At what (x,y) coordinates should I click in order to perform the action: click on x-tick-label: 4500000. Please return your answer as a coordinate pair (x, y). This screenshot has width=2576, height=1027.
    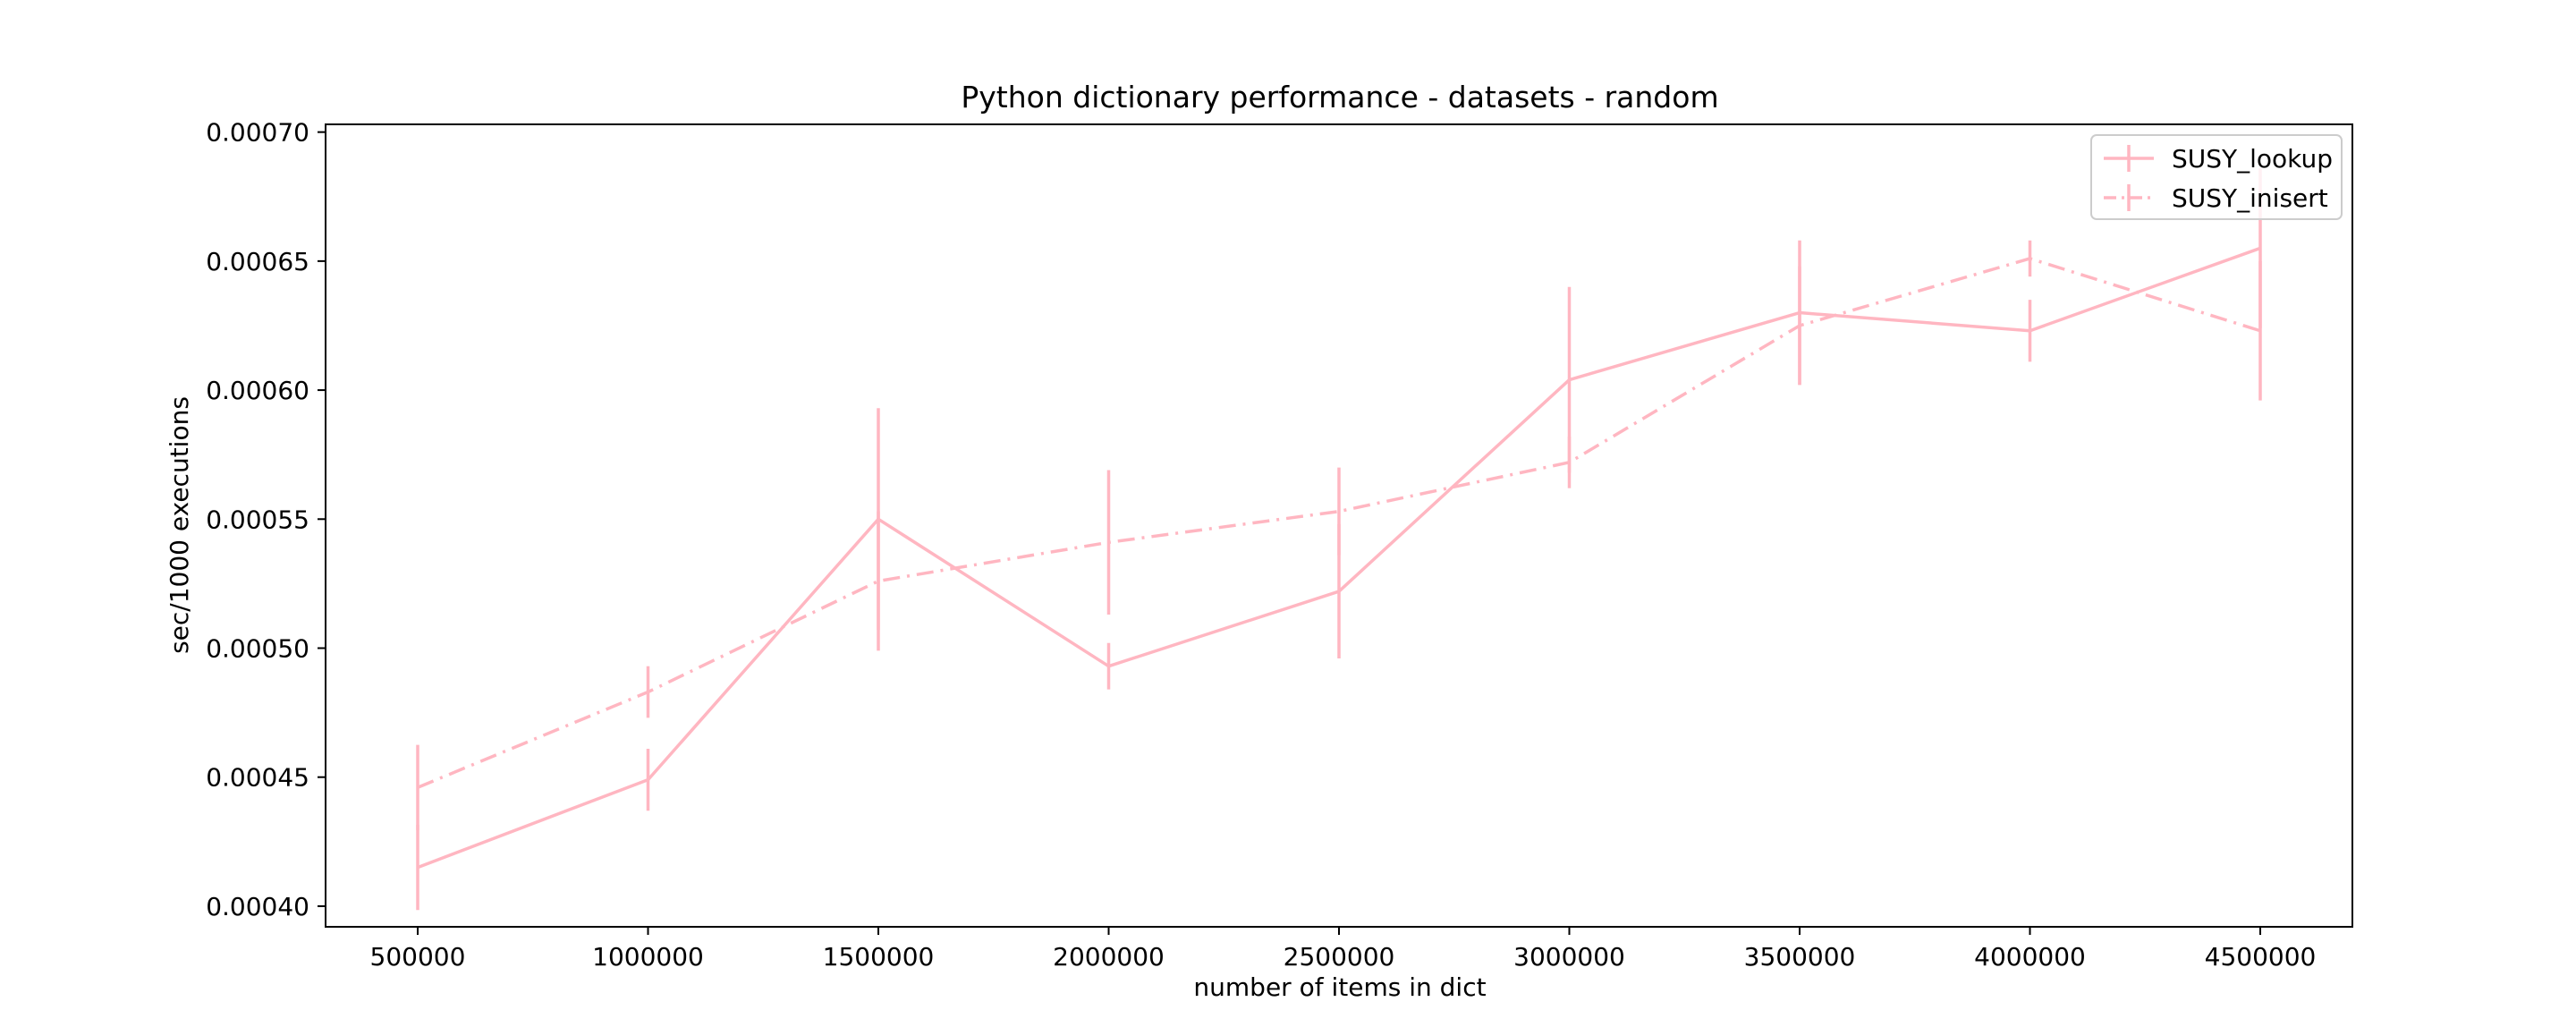
    Looking at the image, I should click on (2261, 957).